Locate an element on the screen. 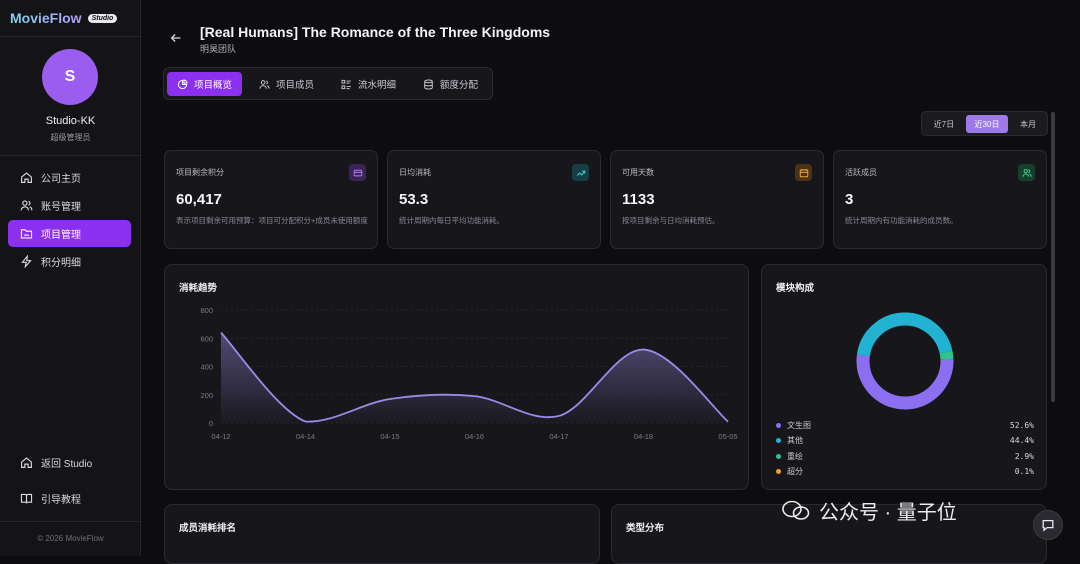 Image resolution: width=1080 pixels, height=564 pixels. user-role: 超级管理员 is located at coordinates (70, 137).